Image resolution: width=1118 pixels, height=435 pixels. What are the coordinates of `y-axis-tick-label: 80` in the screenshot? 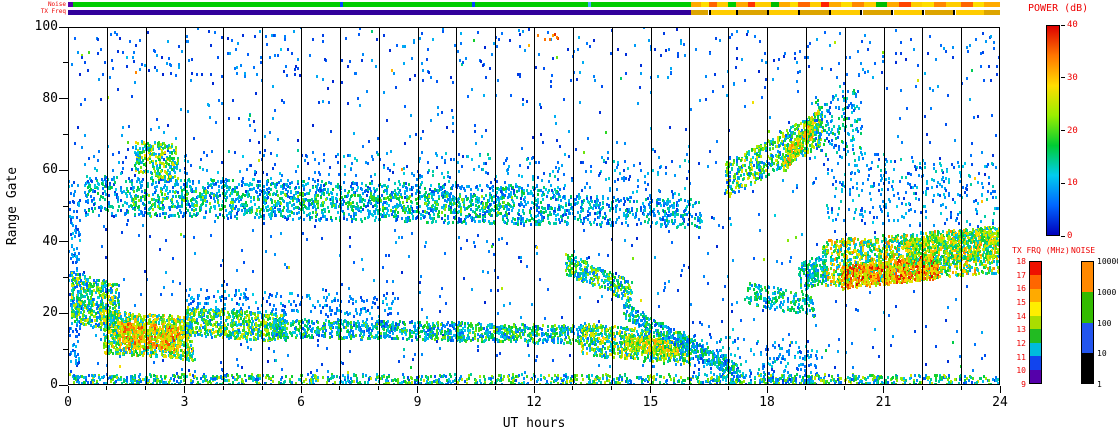 It's located at (50, 98).